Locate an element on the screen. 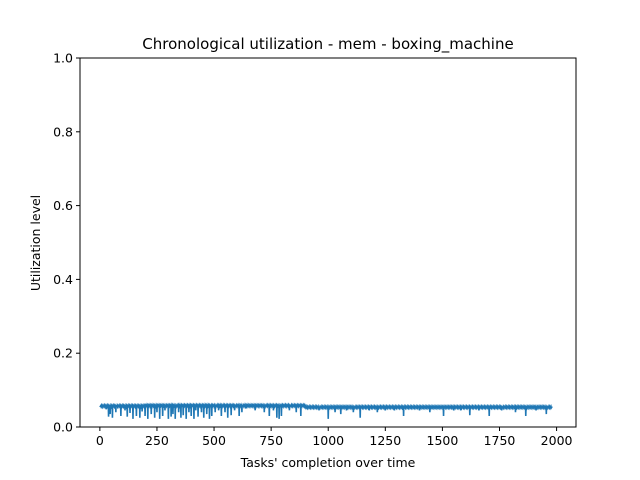  y-tick-label: 0.2 is located at coordinates (63, 353).